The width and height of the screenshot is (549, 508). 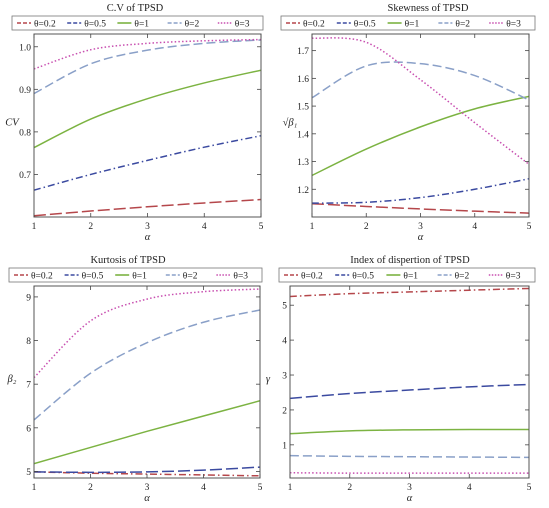 What do you see at coordinates (28, 386) in the screenshot?
I see `y-tick-label: 7` at bounding box center [28, 386].